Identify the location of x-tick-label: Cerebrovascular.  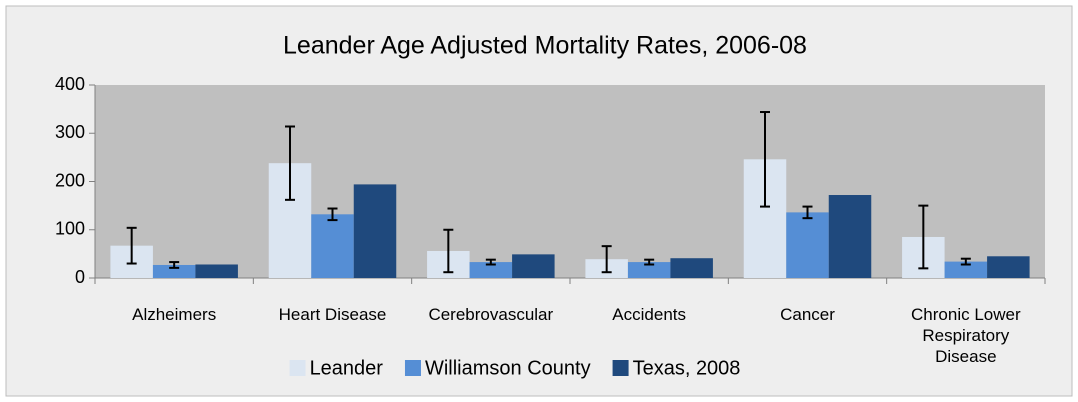
(491, 314).